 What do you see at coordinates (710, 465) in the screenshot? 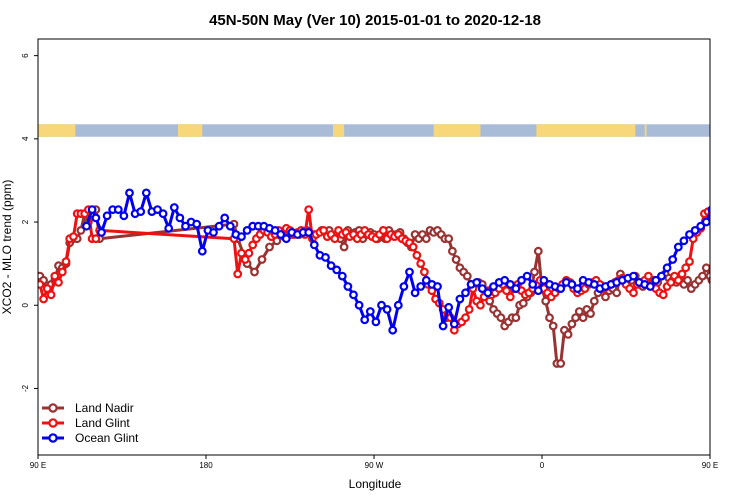
I see `x-tick-label: 90 E` at bounding box center [710, 465].